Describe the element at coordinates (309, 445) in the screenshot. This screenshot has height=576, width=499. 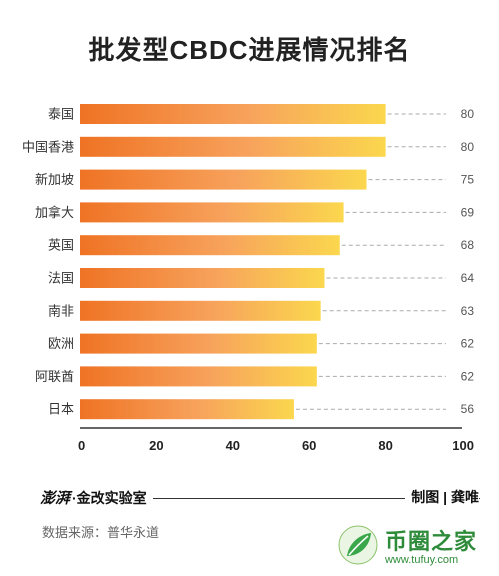
I see `x-tick-label: 60` at that location.